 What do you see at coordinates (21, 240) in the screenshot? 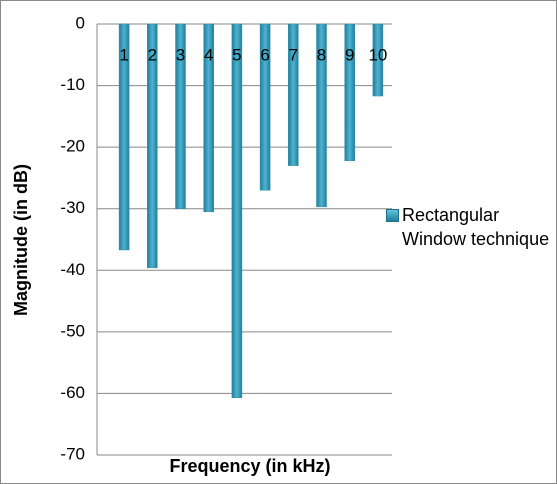
I see `y-axis-title: Magnitude (in dB)` at bounding box center [21, 240].